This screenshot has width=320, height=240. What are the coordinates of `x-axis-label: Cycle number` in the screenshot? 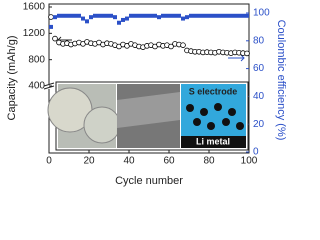 It's located at (149, 181).